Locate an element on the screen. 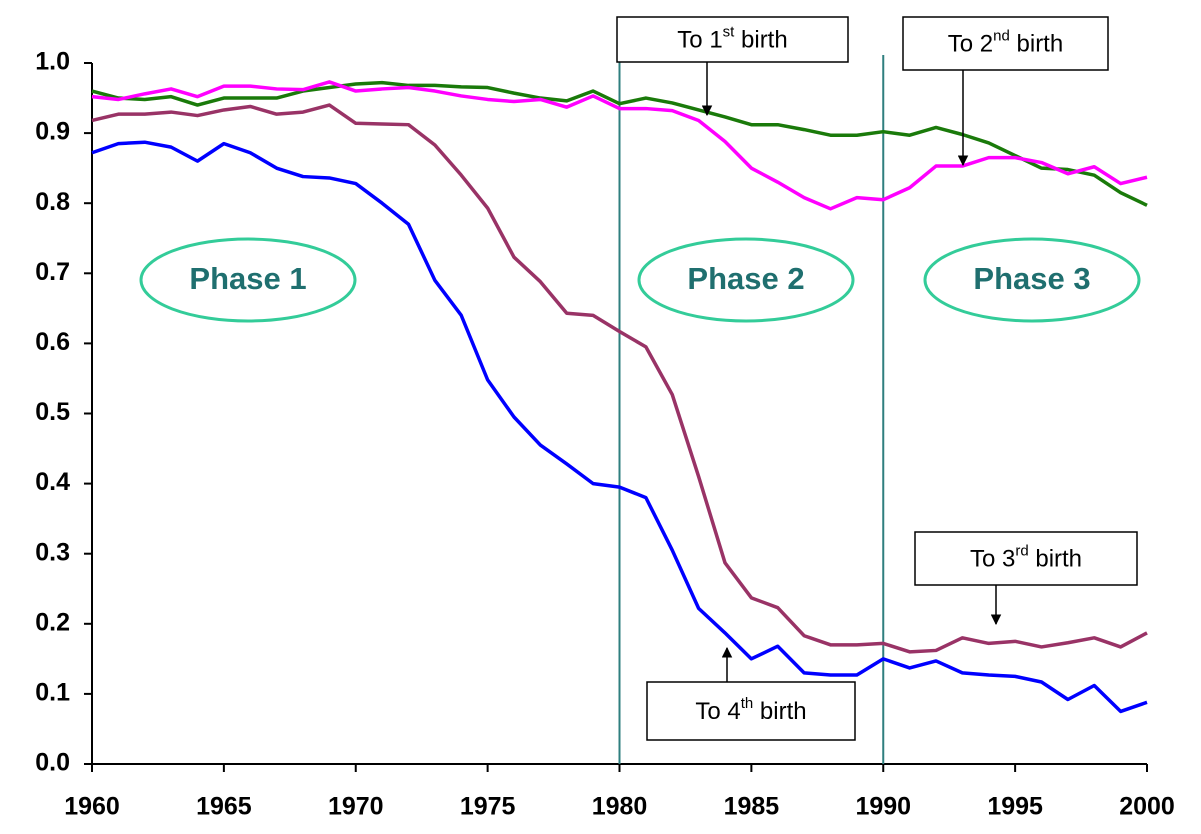 This screenshot has height=834, width=1201. x-tick-label: 1970 is located at coordinates (356, 807).